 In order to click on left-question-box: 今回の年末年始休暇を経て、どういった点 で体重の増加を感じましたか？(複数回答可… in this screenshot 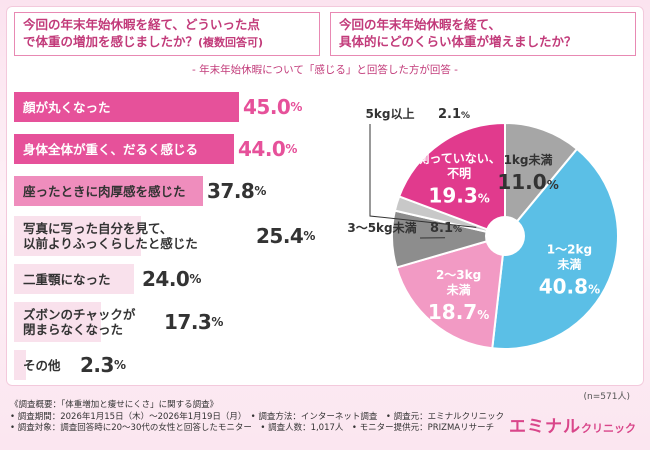, I will do `click(167, 34)`.